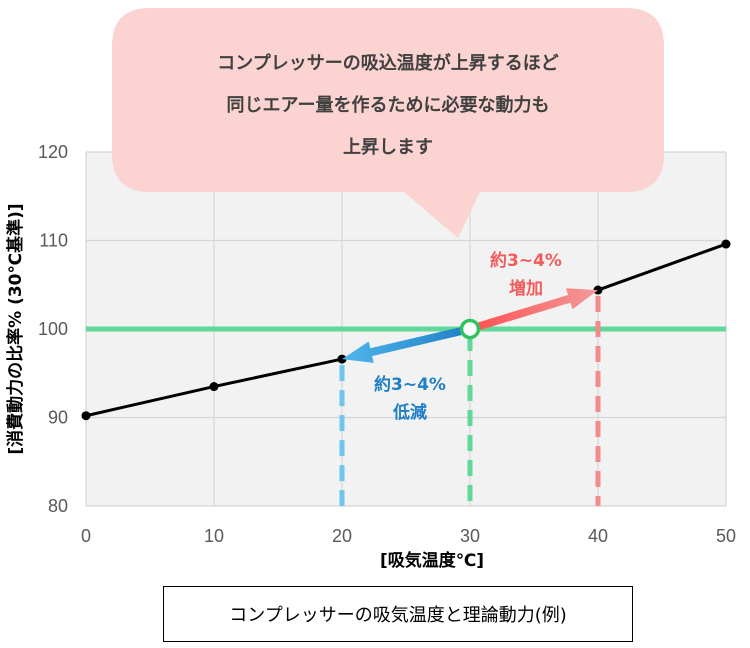 This screenshot has height=648, width=750. I want to click on x-tick-label: 40, so click(598, 536).